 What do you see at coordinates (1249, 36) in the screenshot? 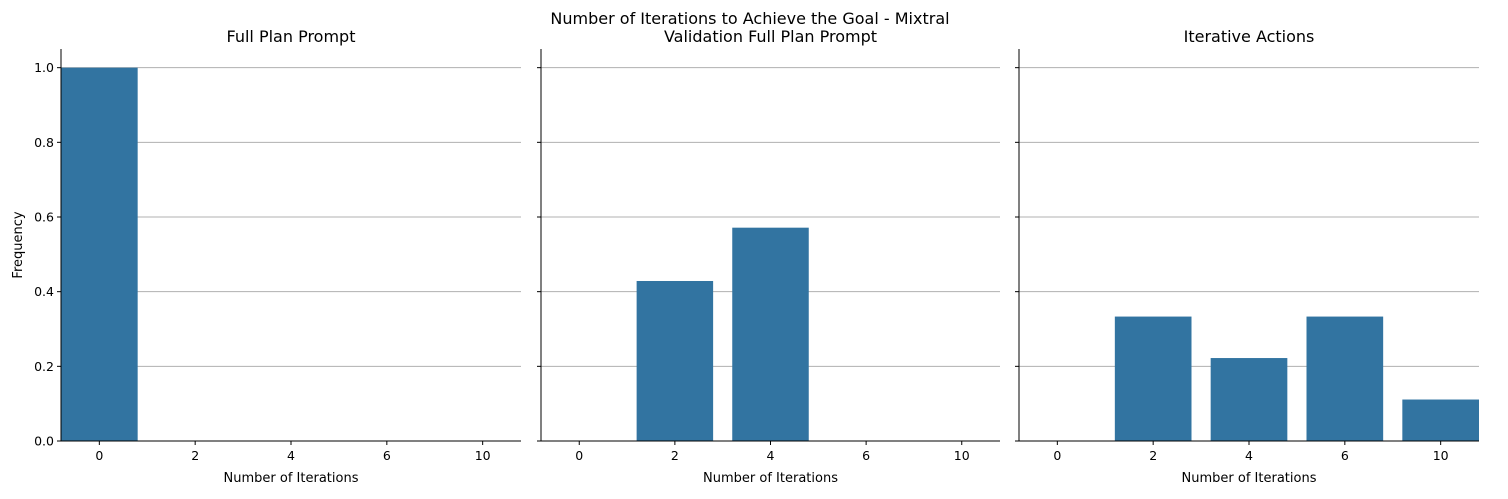
I see `panel-title: Iterative Actions` at bounding box center [1249, 36].